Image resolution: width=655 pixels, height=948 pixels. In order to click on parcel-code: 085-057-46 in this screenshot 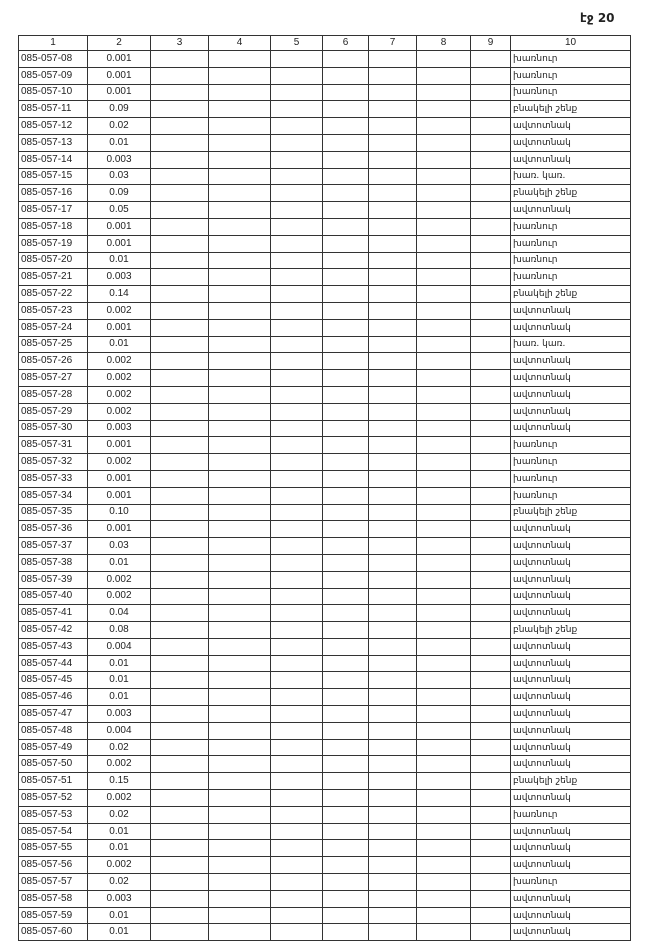, I will do `click(53, 697)`.